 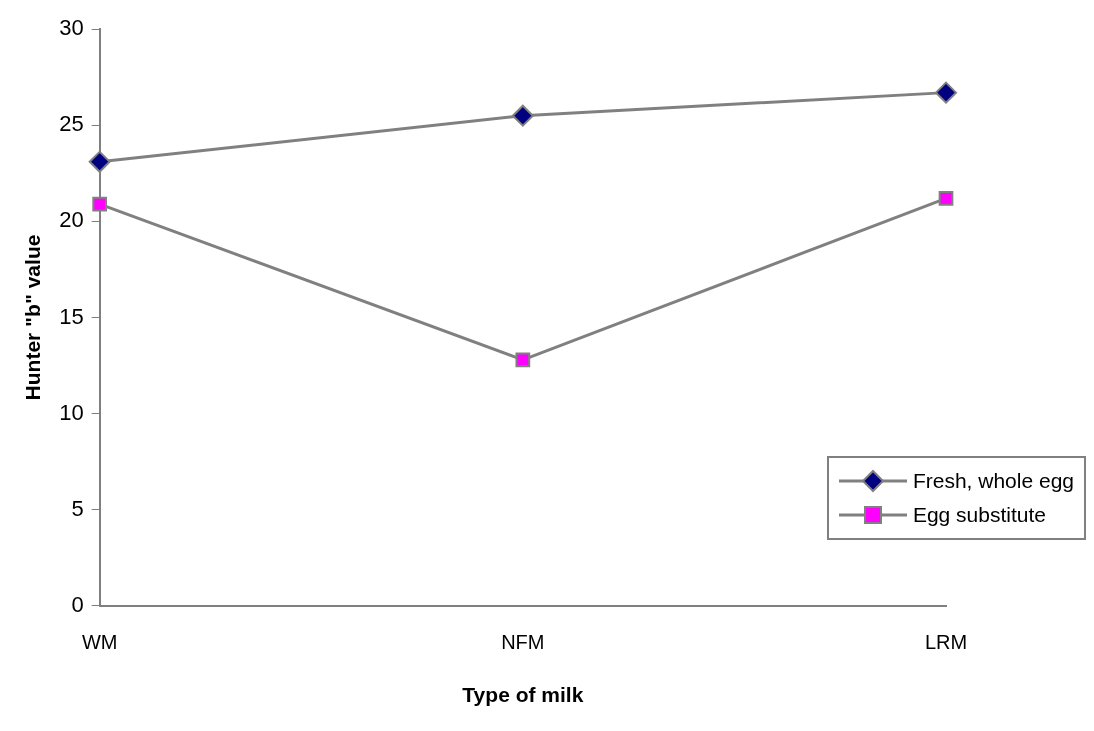 I want to click on y-tick-label: 25, so click(x=71, y=124).